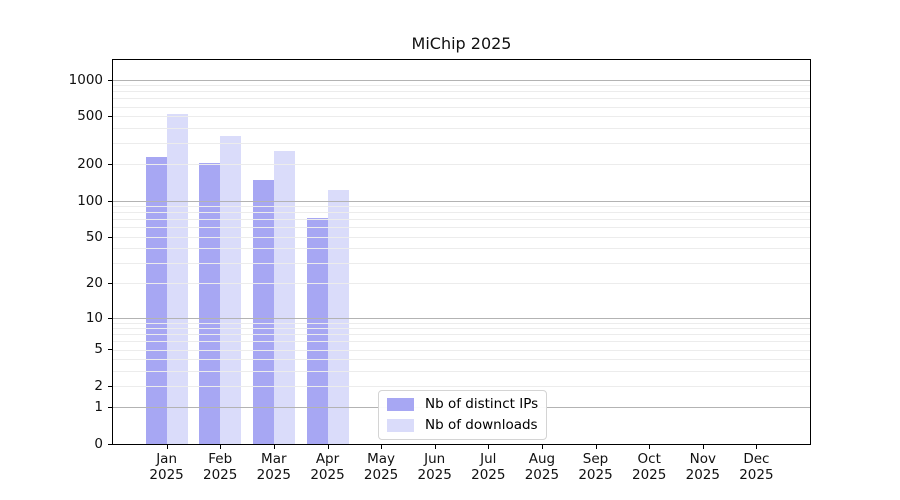  I want to click on bar-nb-of-downloads-apr, so click(338, 317).